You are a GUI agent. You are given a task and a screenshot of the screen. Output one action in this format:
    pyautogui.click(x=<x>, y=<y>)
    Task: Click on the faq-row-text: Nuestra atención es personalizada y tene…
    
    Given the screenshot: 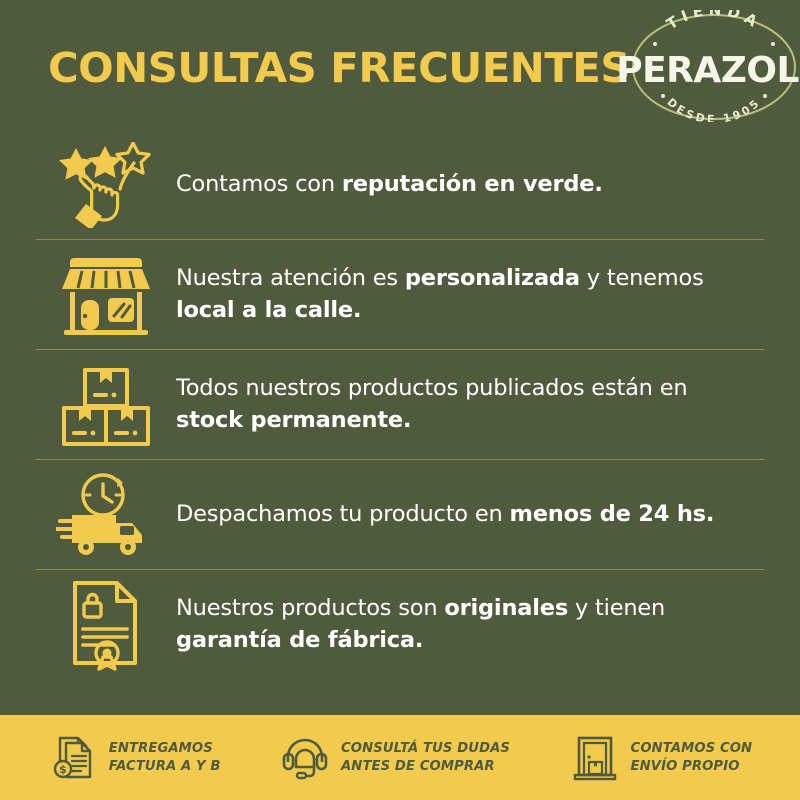 What is the action you would take?
    pyautogui.click(x=440, y=293)
    